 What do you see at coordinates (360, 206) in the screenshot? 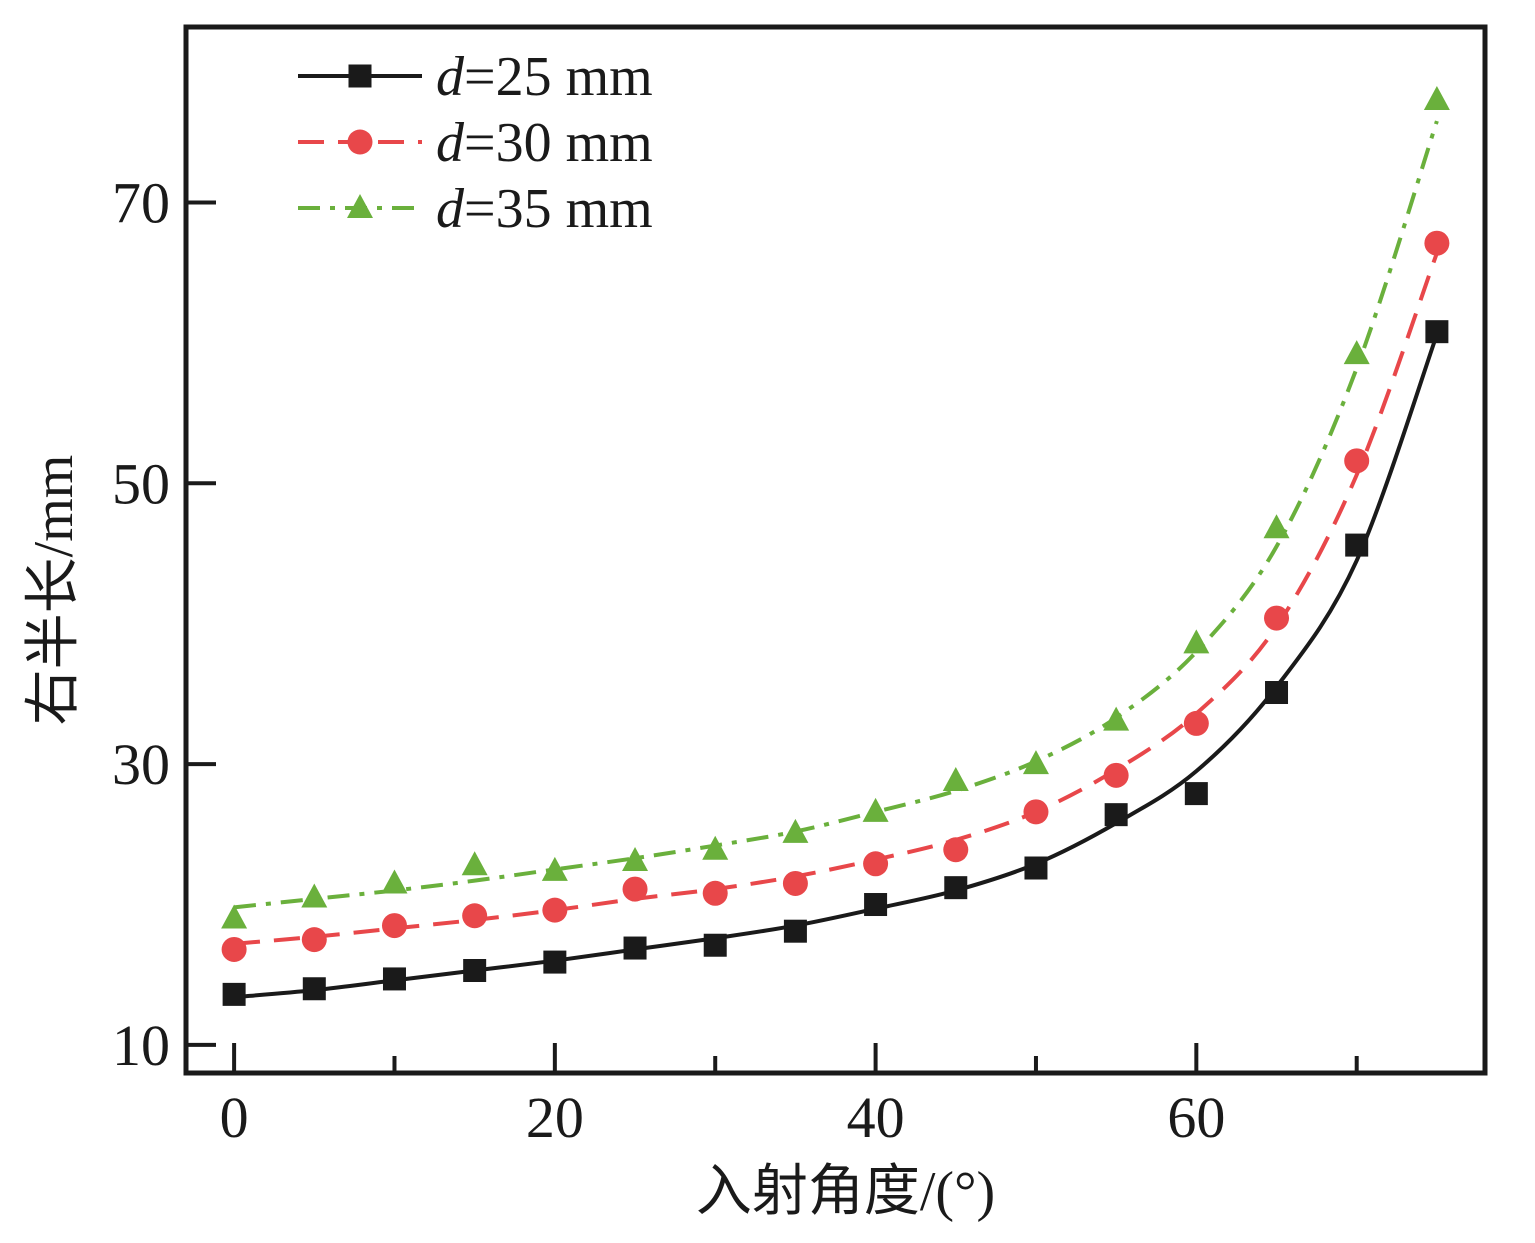
I see `legend-marker-triangle` at bounding box center [360, 206].